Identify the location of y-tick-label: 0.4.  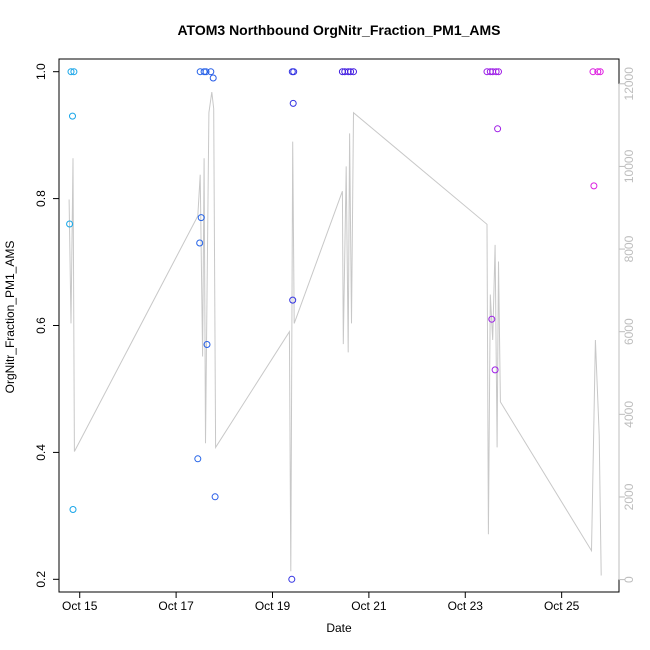
(41, 452).